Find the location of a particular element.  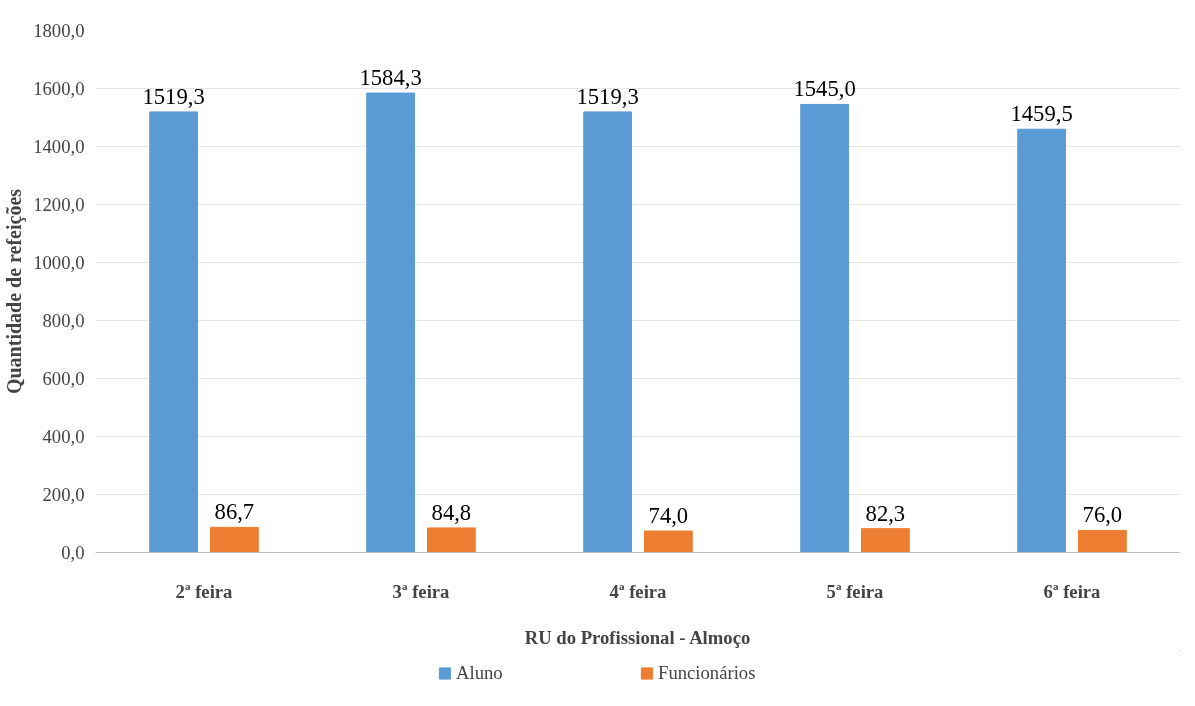

y-tick-label: 1600,0 is located at coordinates (59, 88).